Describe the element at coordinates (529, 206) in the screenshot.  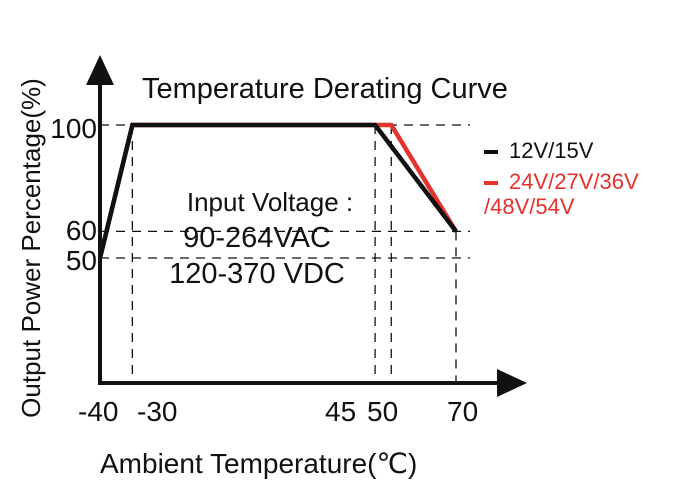
I see `legend-label: /48V/54V` at that location.